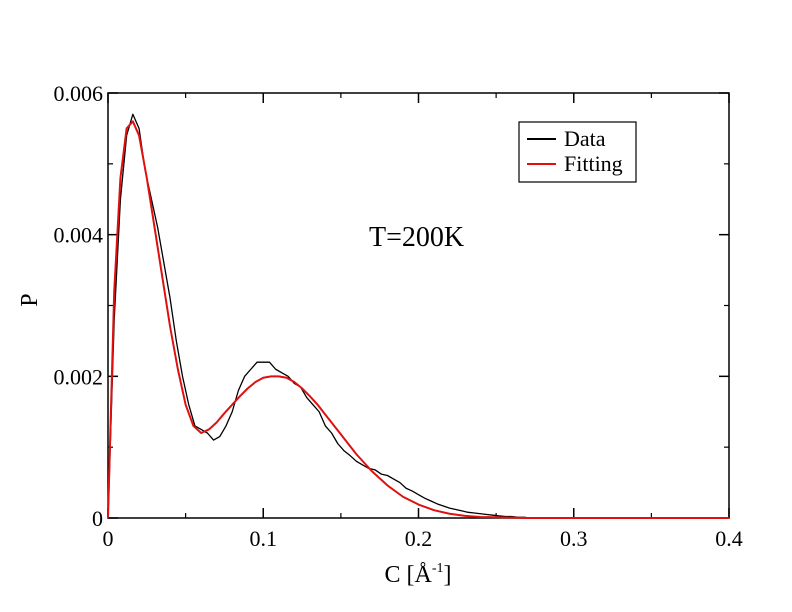  I want to click on legend: Data Fitting, so click(577, 152).